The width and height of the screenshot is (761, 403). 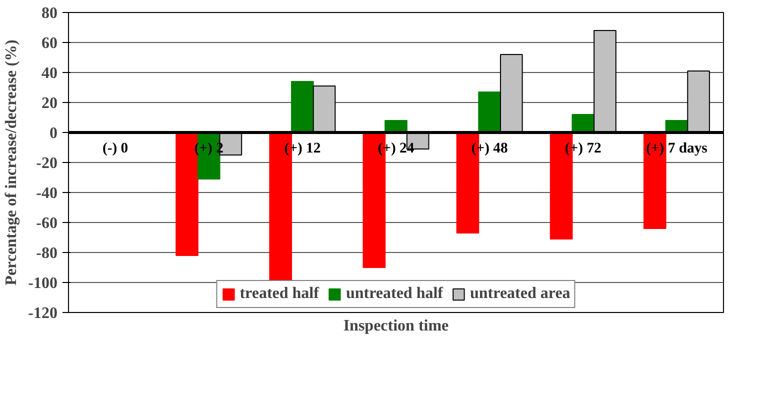 What do you see at coordinates (115, 148) in the screenshot?
I see `x-tick-label: (-) 0` at bounding box center [115, 148].